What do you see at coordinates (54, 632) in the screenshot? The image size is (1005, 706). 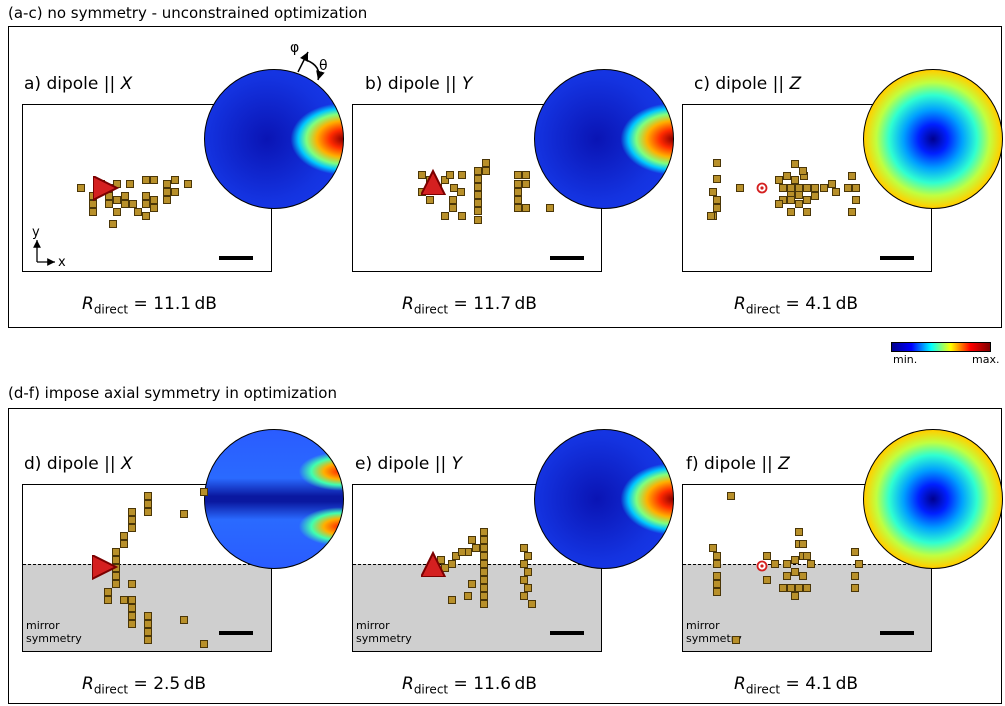 I see `panel-d-mirror-text: mirror symmetry` at bounding box center [54, 632].